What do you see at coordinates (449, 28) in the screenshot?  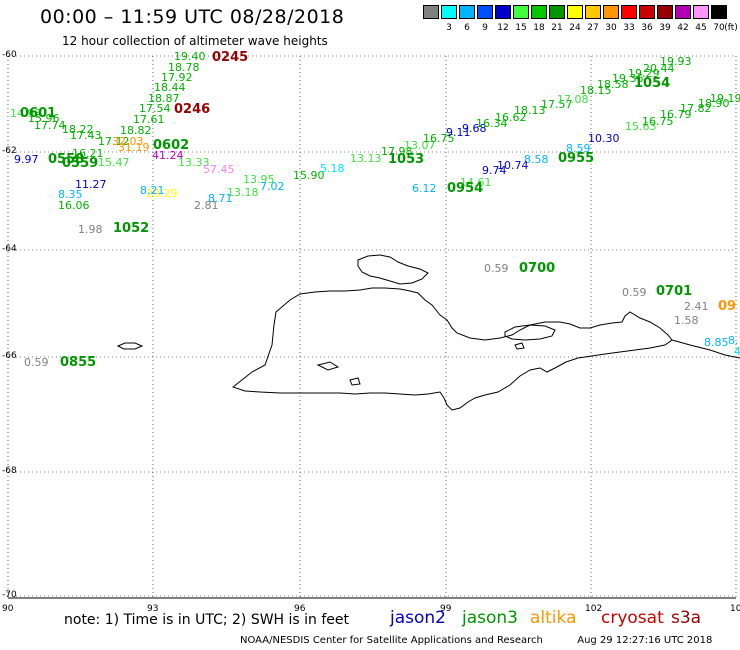 I see `scale-tick-label: 3` at bounding box center [449, 28].